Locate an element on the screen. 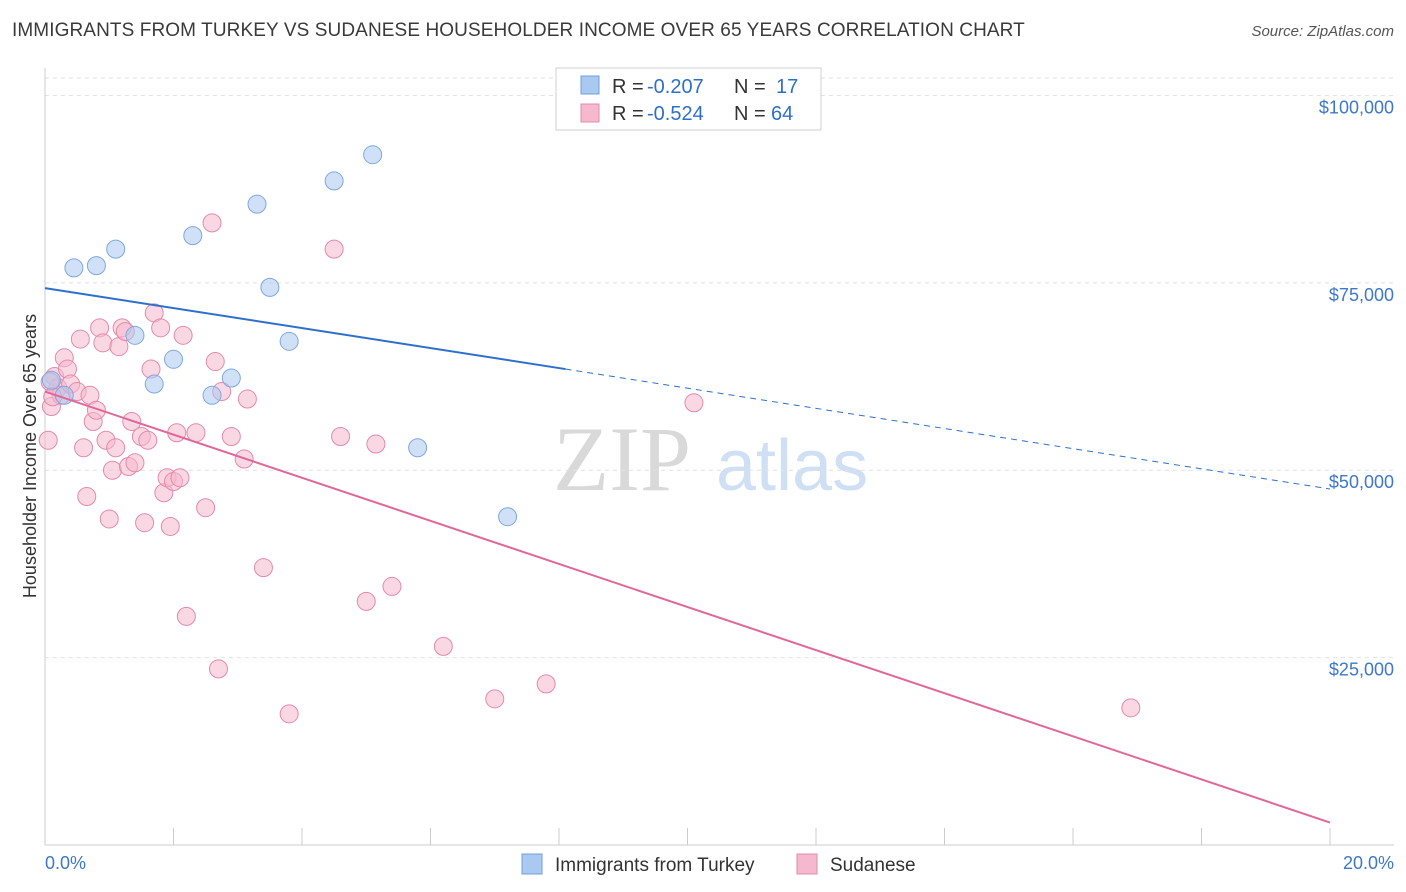 The width and height of the screenshot is (1406, 892). y-tick-label: $50,000 is located at coordinates (1361, 482).